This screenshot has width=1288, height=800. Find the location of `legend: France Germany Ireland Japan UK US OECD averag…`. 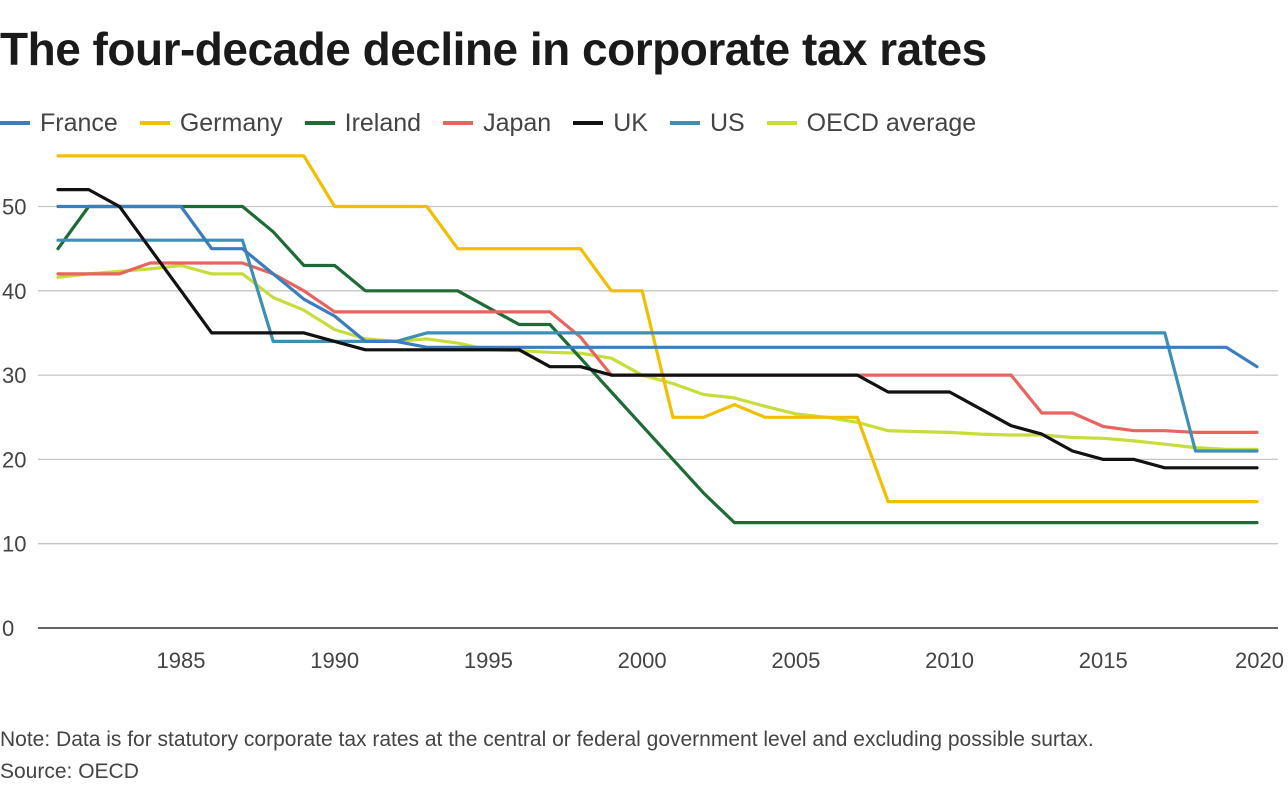

legend: France Germany Ireland Japan UK US OECD averag… is located at coordinates (499, 123).